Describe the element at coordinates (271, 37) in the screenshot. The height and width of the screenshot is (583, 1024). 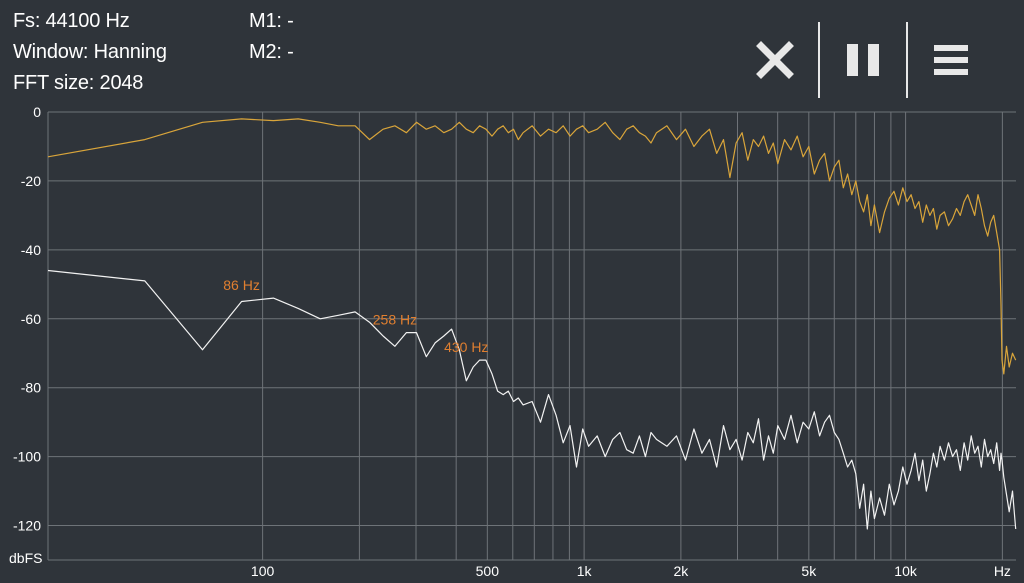
I see `info-panel-markers: M1: - M2: -` at that location.